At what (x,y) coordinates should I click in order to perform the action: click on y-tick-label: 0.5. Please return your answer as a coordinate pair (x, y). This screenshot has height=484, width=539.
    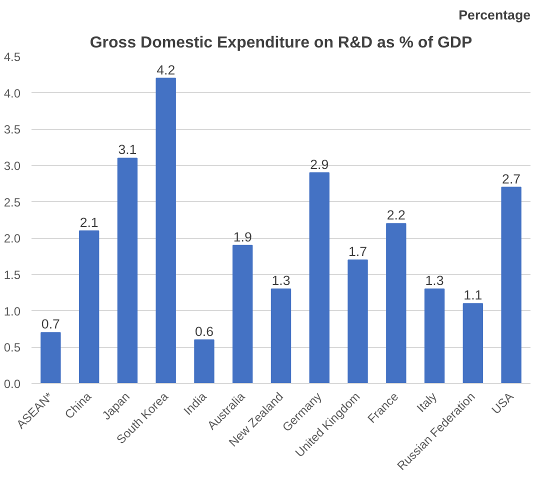
    Looking at the image, I should click on (12, 347).